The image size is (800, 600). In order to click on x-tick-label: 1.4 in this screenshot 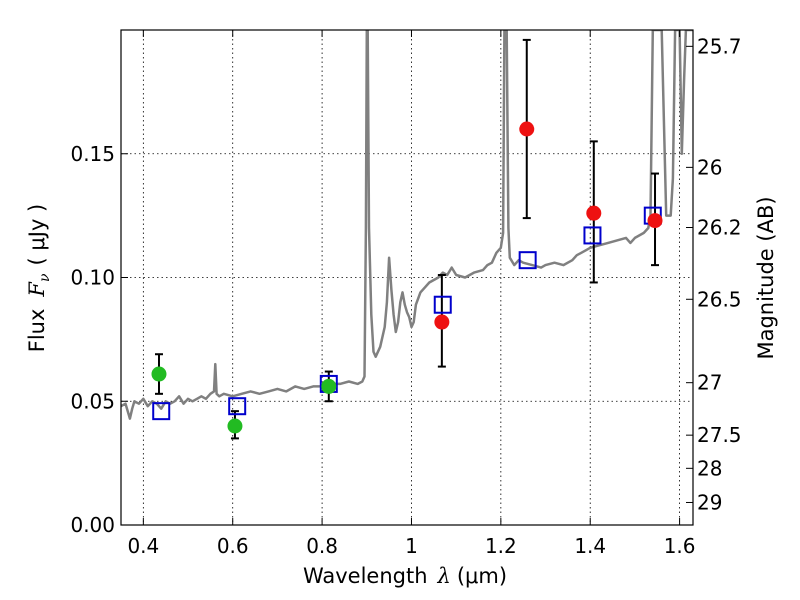, I will do `click(590, 546)`.